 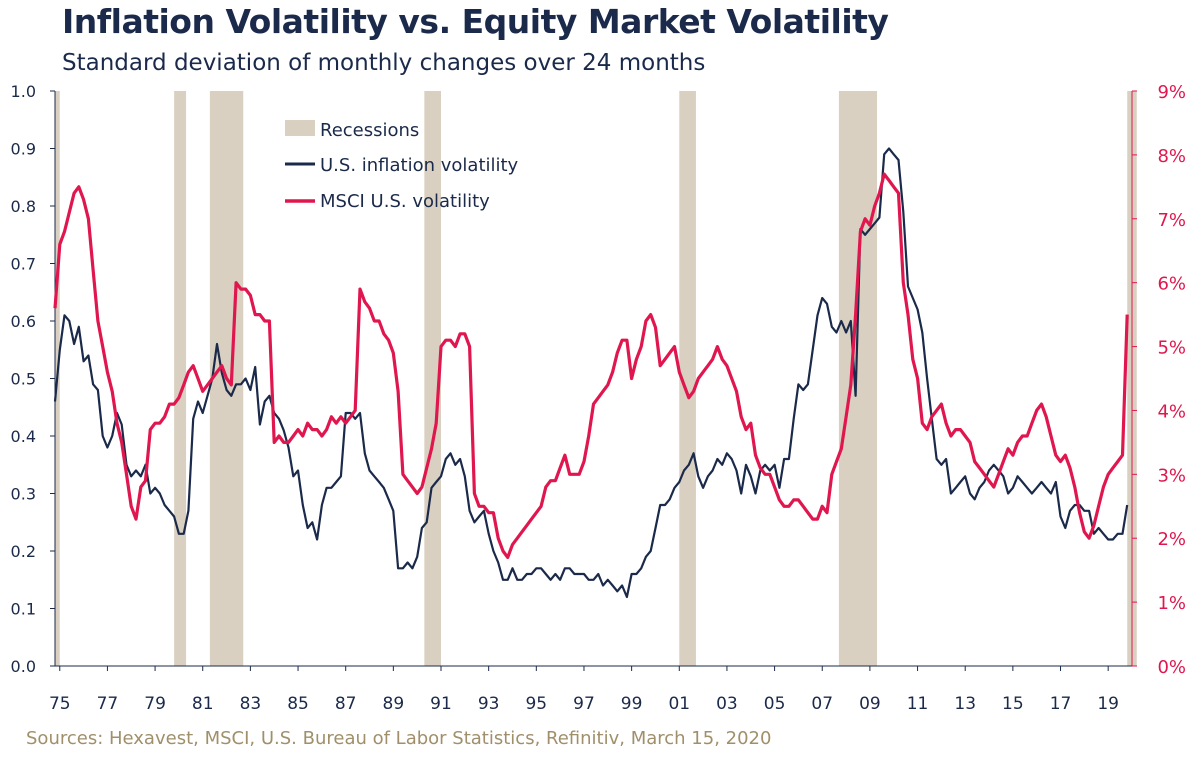 What do you see at coordinates (108, 704) in the screenshot?
I see `x-tick-label: 77` at bounding box center [108, 704].